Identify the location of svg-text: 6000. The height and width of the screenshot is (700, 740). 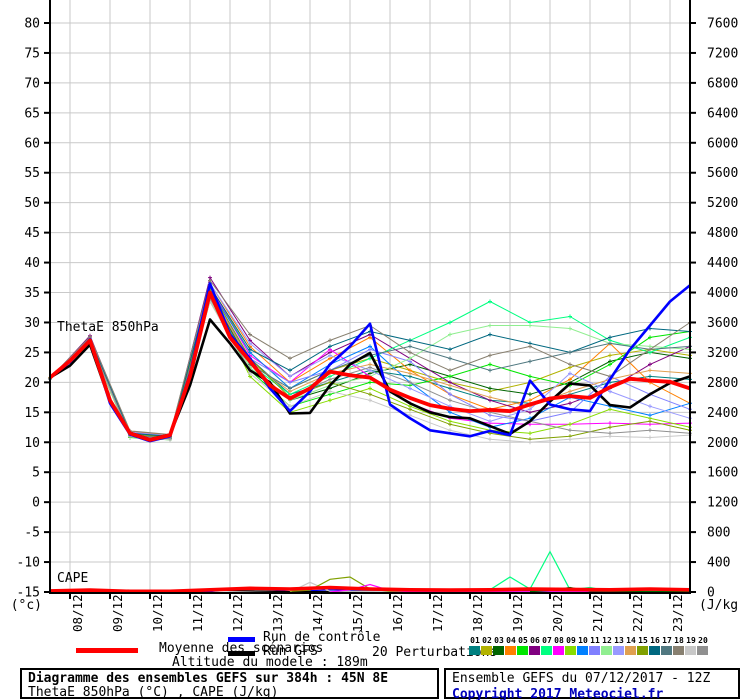
(722, 143).